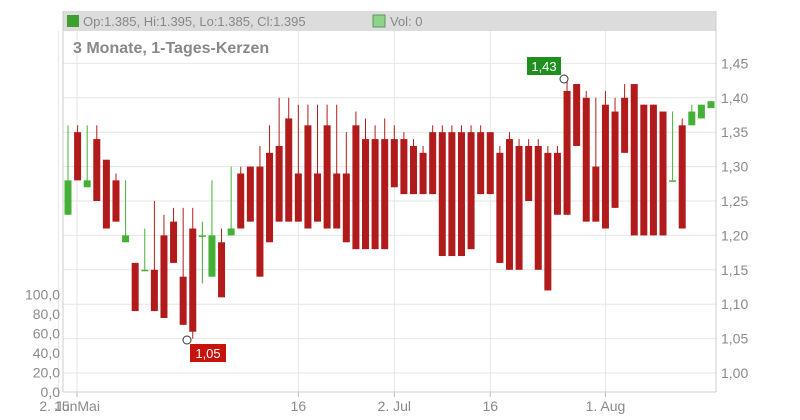  I want to click on high-label-box, so click(544, 66).